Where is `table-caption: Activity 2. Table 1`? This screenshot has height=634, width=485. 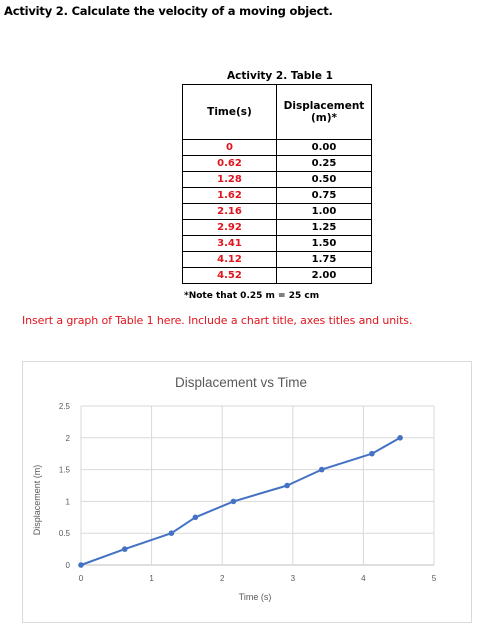 table-caption: Activity 2. Table 1 is located at coordinates (280, 76).